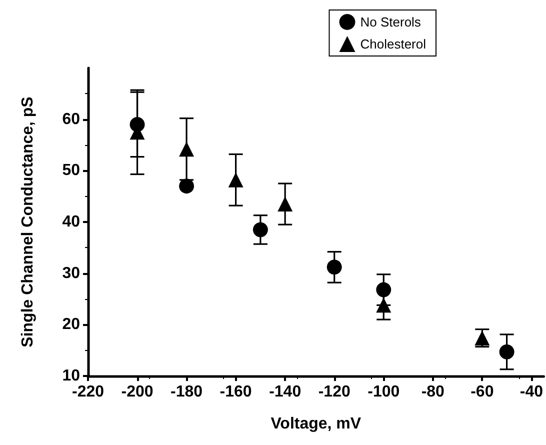  Describe the element at coordinates (71, 171) in the screenshot. I see `y-tick-label: 50` at that location.